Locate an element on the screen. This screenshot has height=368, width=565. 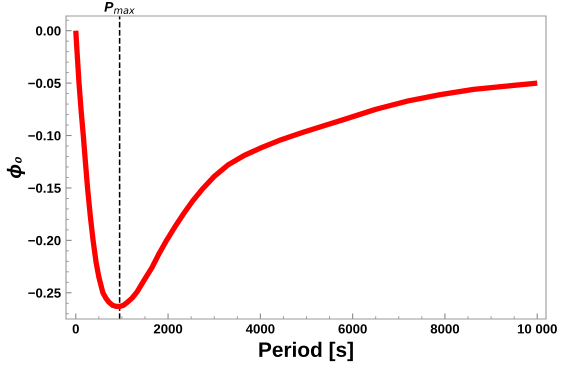
y-tick-label: 0.00 is located at coordinates (48, 31).